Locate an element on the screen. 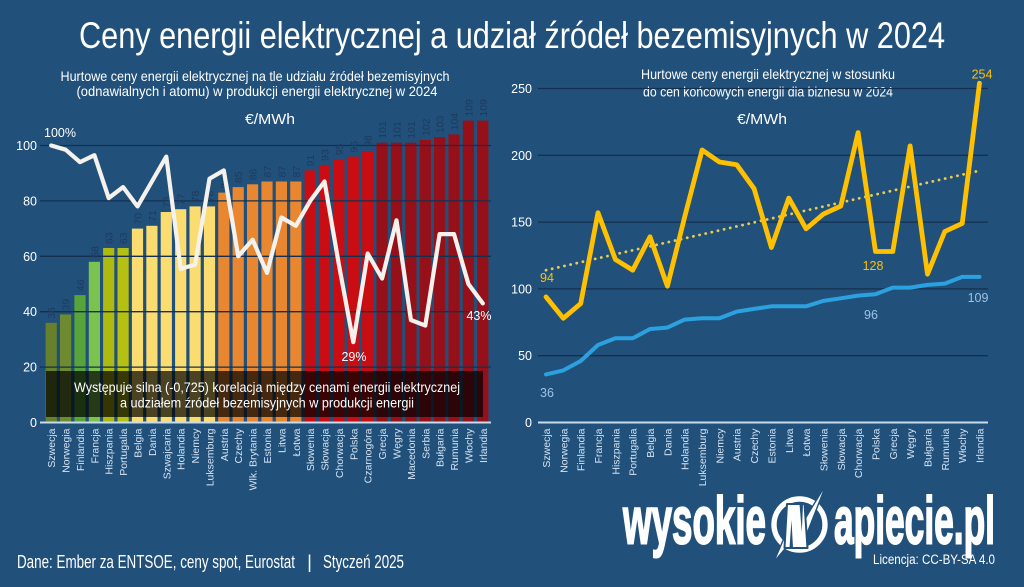 The width and height of the screenshot is (1024, 587). svg-text: Szwecja is located at coordinates (547, 447).